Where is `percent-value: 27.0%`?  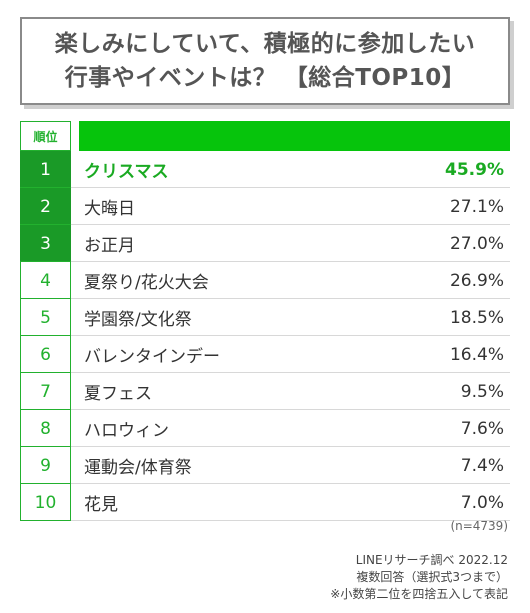
percent-value: 27.0% is located at coordinates (476, 243).